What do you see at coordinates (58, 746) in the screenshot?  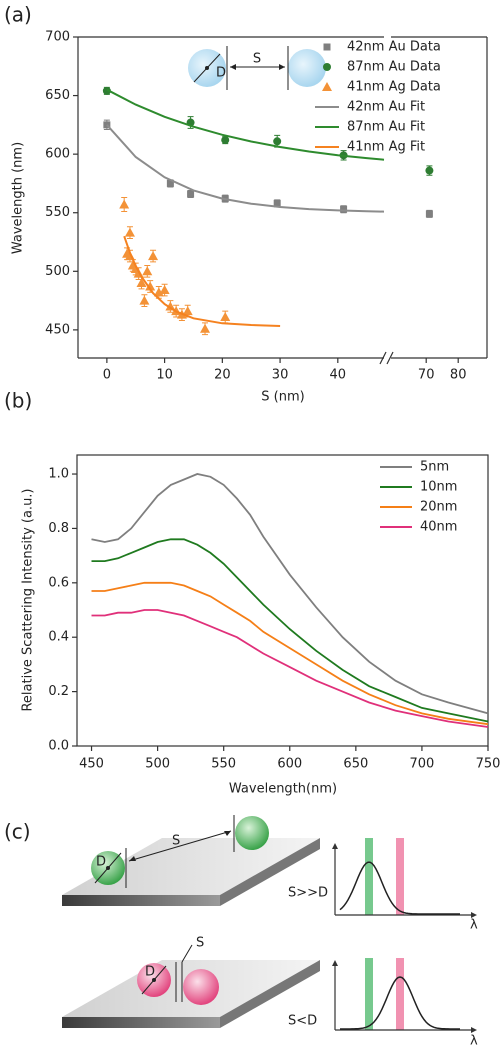 I see `y-tick-label: 0.0` at bounding box center [58, 746].